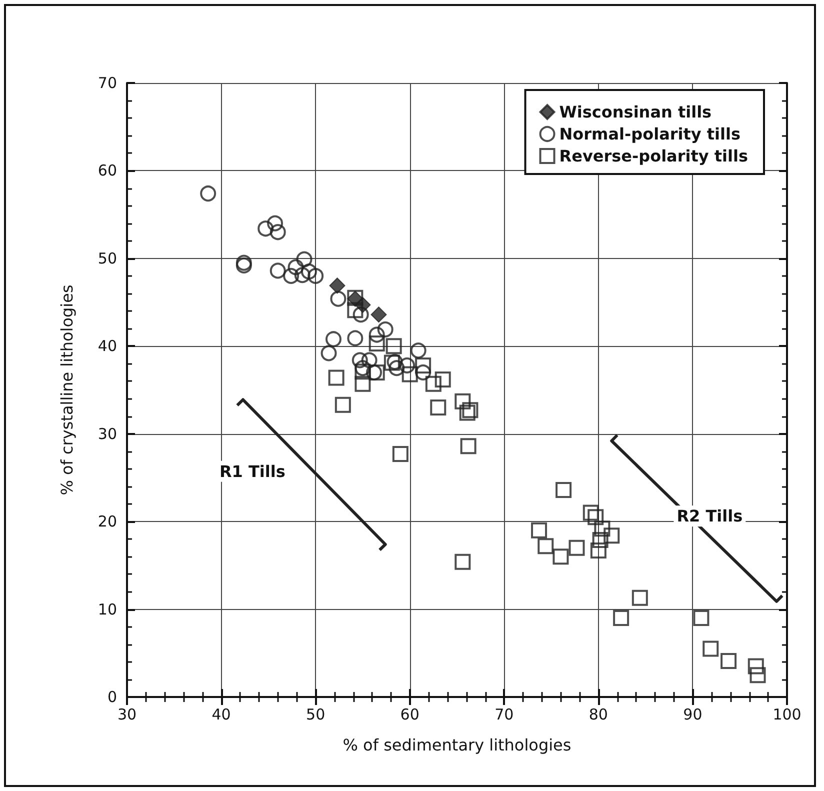  What do you see at coordinates (107, 346) in the screenshot?
I see `y-tick-label: 40` at bounding box center [107, 346].